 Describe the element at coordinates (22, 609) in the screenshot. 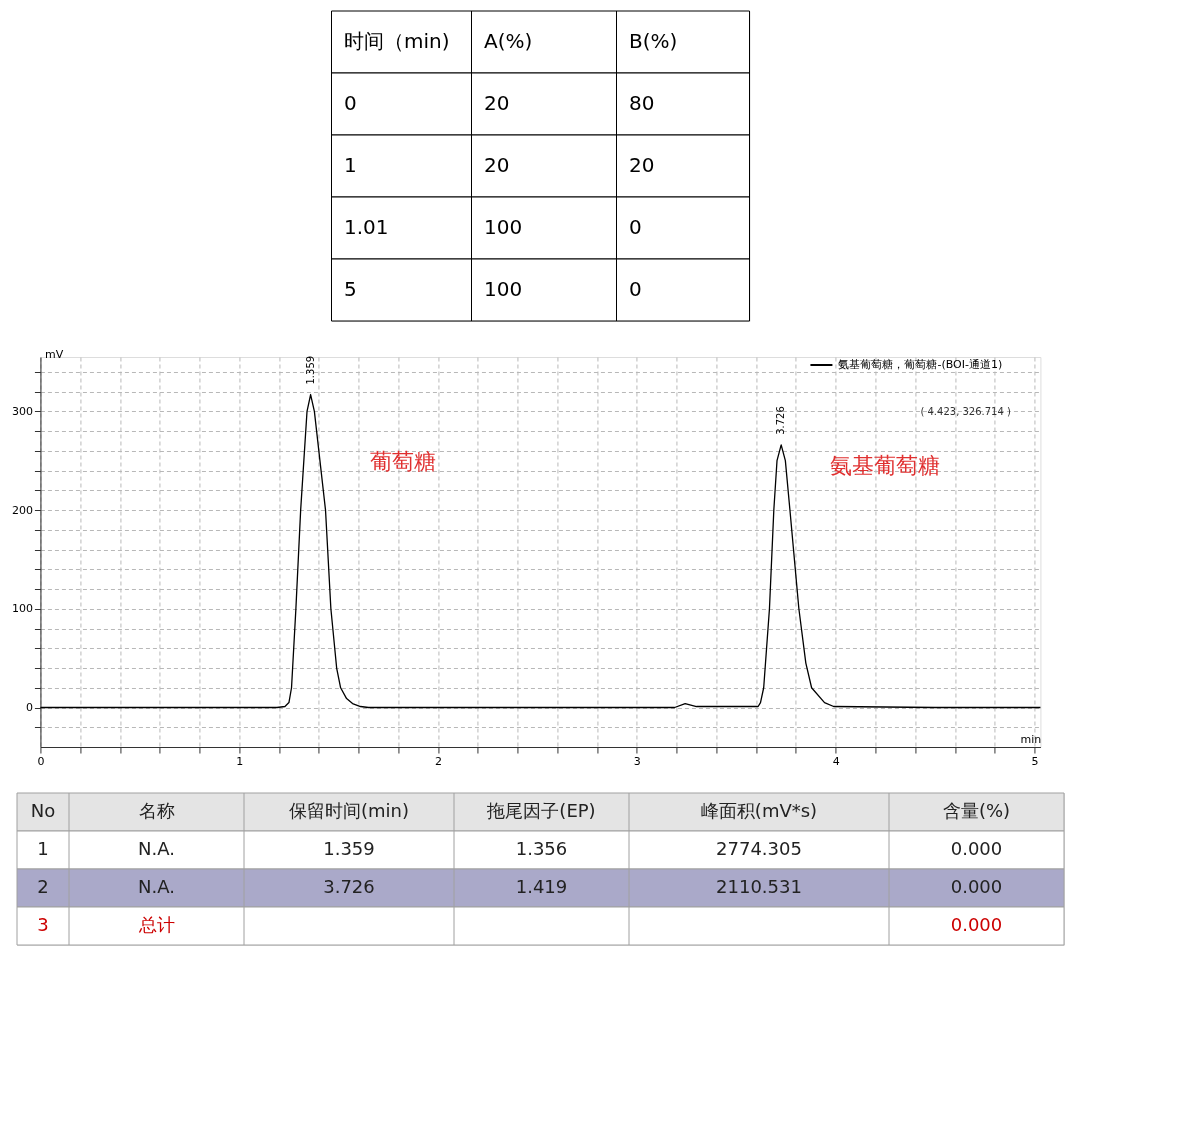

I see `y-tick-label: 100` at that location.